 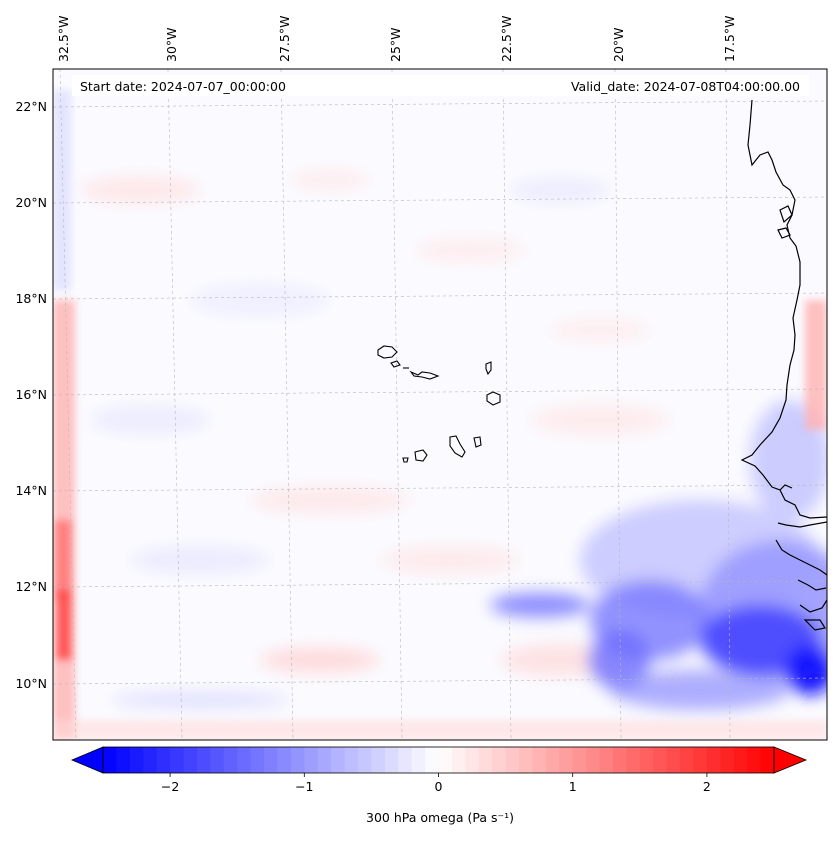 What do you see at coordinates (31, 683) in the screenshot?
I see `lat-label: 10°N` at bounding box center [31, 683].